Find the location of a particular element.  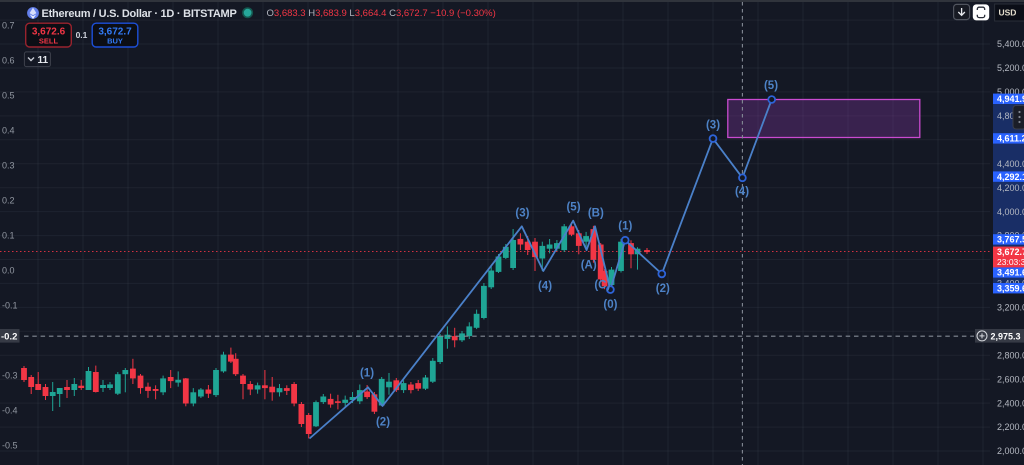

svg-text: 2,975.3 is located at coordinates (1006, 336).